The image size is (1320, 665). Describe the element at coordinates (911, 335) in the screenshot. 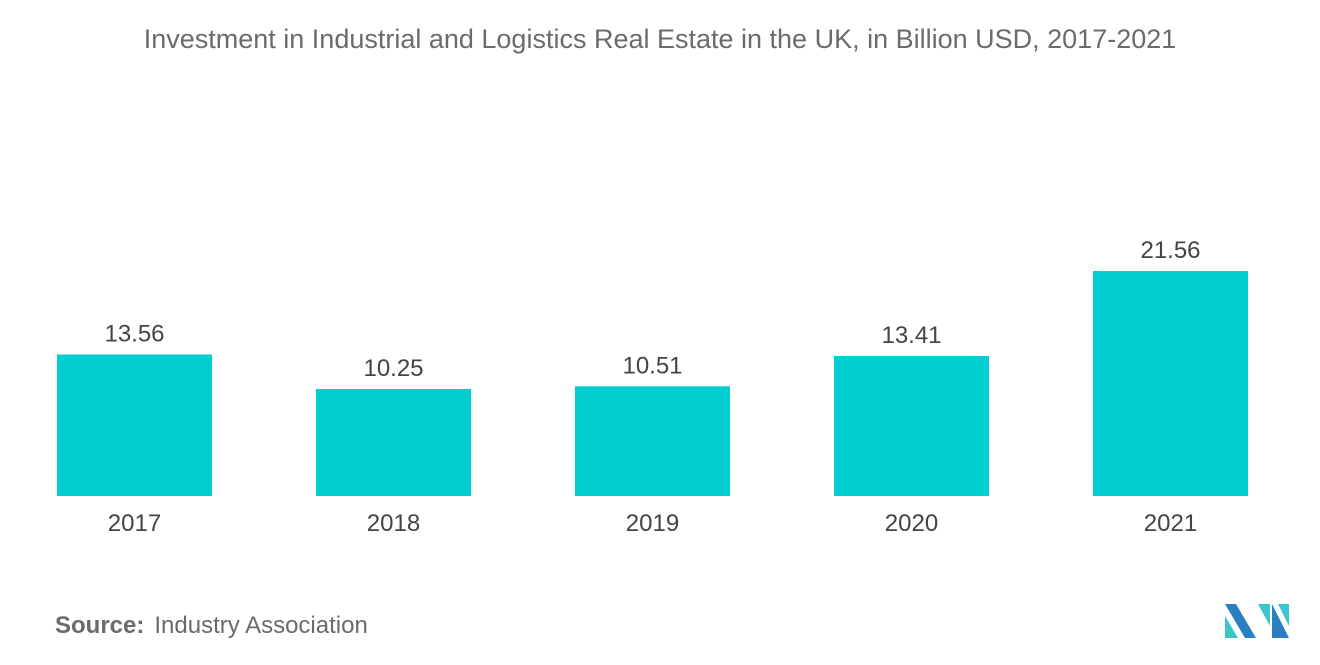

I see `value-label: 13.41` at that location.